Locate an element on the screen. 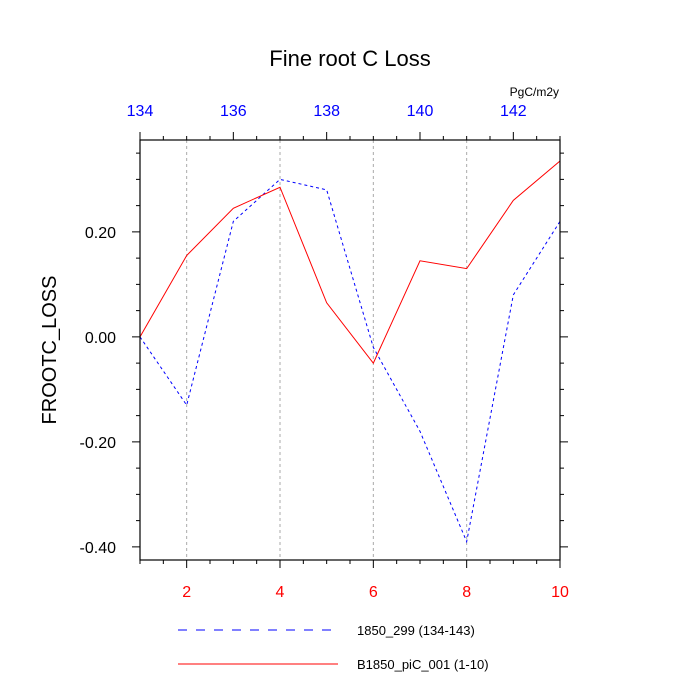 This screenshot has height=700, width=700. x-bottom-tick-label: 2 is located at coordinates (186, 592).